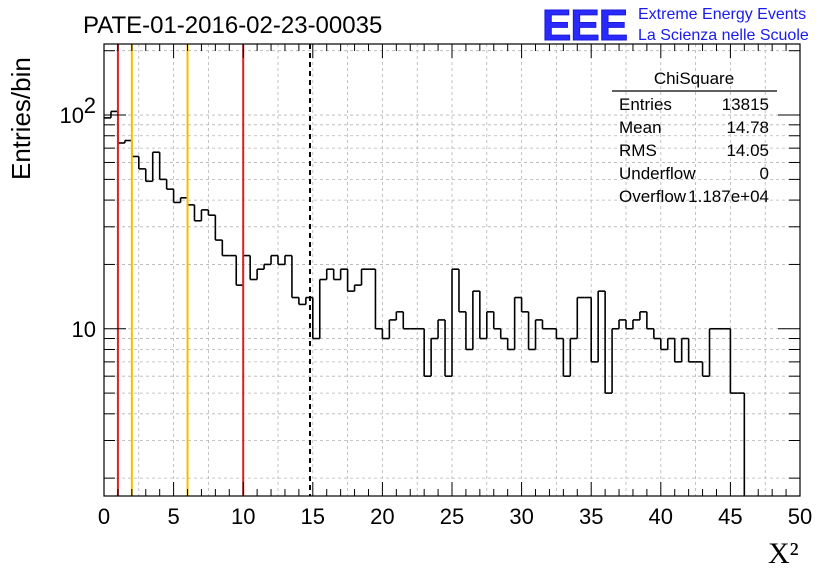 This screenshot has width=836, height=572. What do you see at coordinates (728, 196) in the screenshot?
I see `stats-row-value: 1.187e+04` at bounding box center [728, 196].